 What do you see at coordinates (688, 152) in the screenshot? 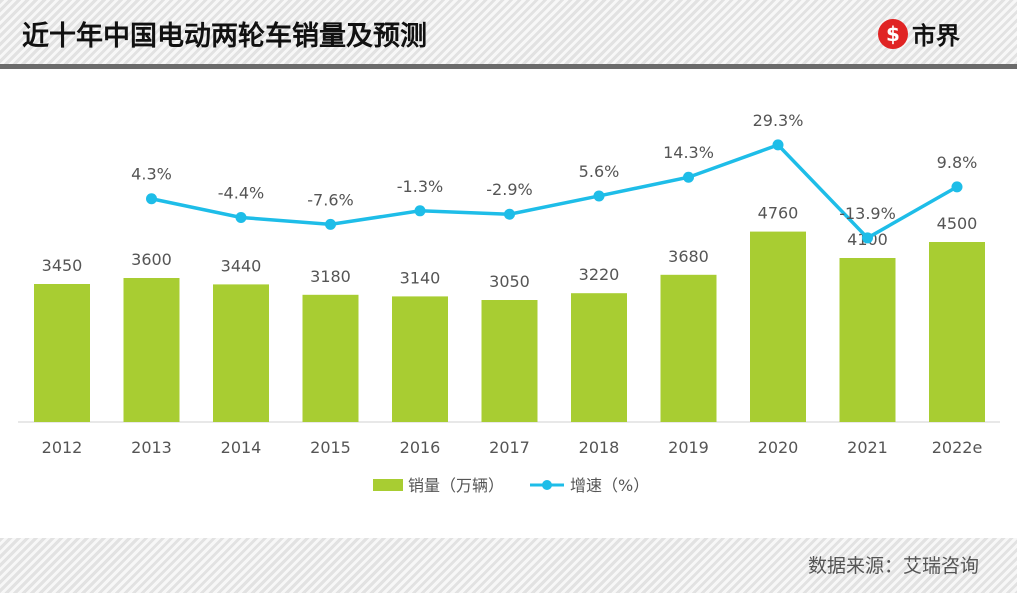
I see `growth-label: 14.3%` at bounding box center [688, 152].